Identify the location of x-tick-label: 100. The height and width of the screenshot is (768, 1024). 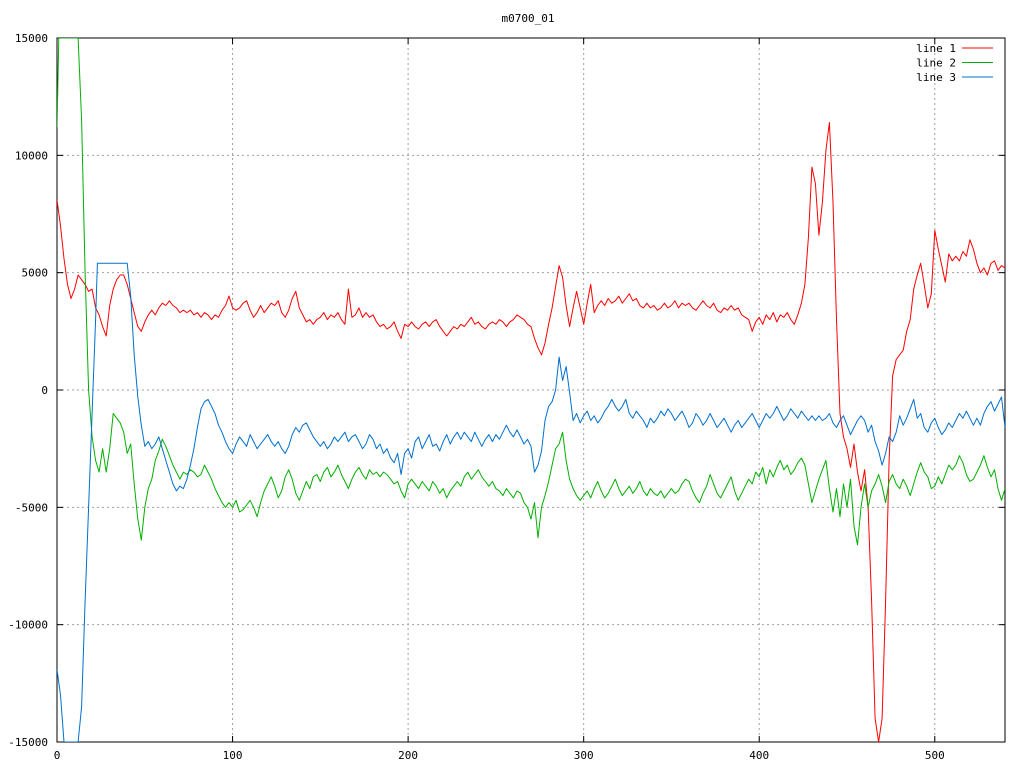
(233, 755).